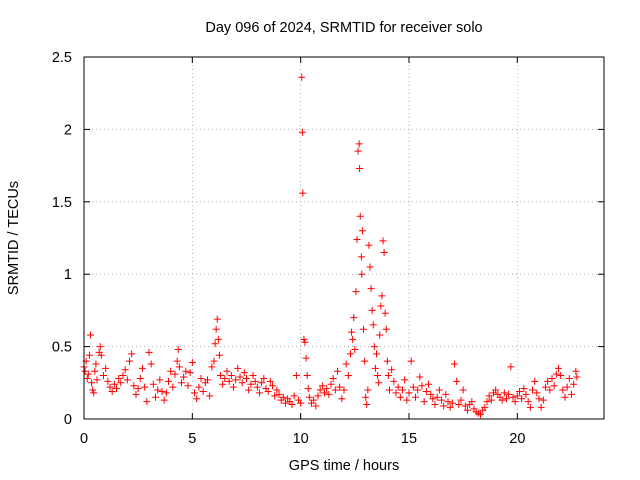 This screenshot has height=480, width=640. What do you see at coordinates (409, 439) in the screenshot?
I see `x-tick-label: 15` at bounding box center [409, 439].